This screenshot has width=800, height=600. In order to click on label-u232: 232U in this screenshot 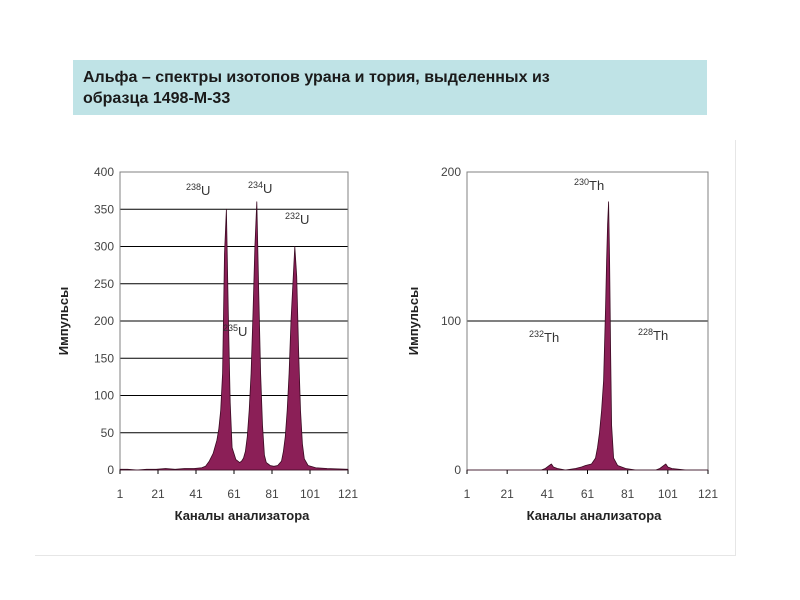, I will do `click(297, 219)`.